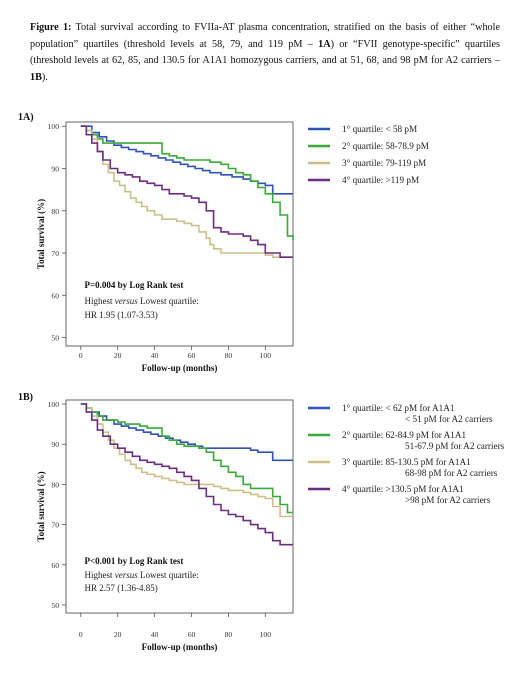  Describe the element at coordinates (451, 473) in the screenshot. I see `legend-label-quartile-3-line2: 68-98 pM for A2 carriers` at that location.